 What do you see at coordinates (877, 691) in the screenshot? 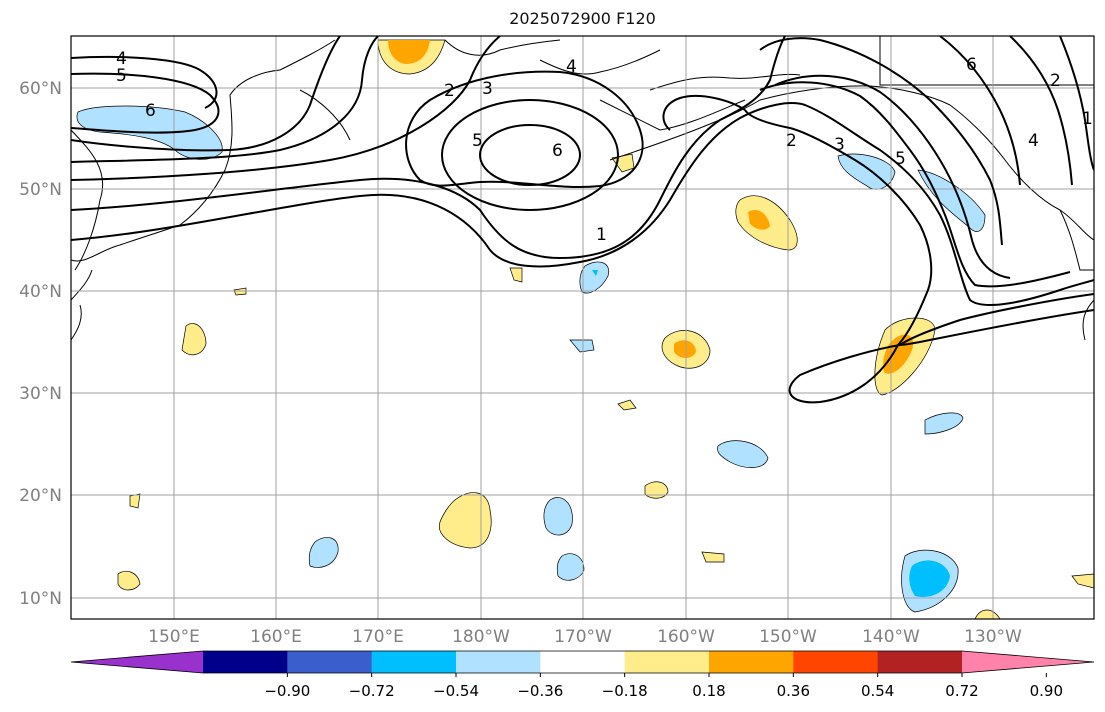
I see `colorbar-tick-label: 0.54` at bounding box center [877, 691].